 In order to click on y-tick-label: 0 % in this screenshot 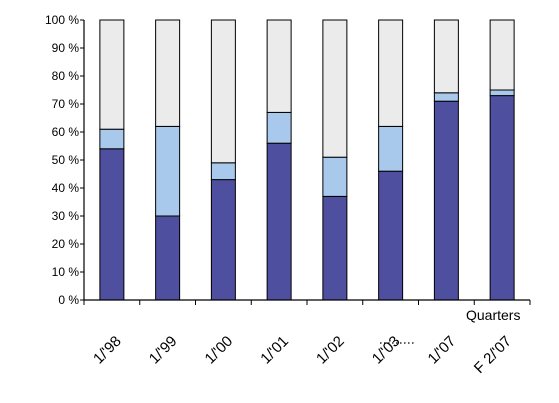, I will do `click(68, 300)`.